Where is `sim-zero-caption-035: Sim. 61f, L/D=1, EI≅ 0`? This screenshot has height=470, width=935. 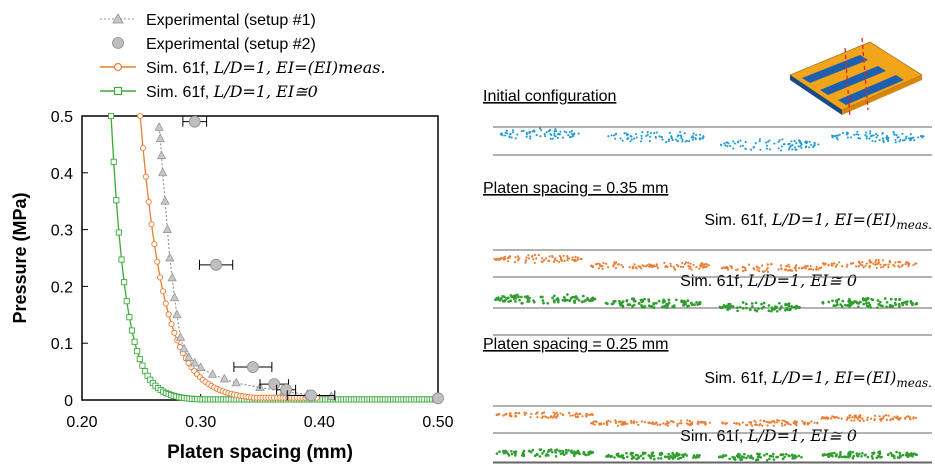
sim-zero-caption-035: Sim. 61f, L/D=1, EI≅ 0 is located at coordinates (768, 280).